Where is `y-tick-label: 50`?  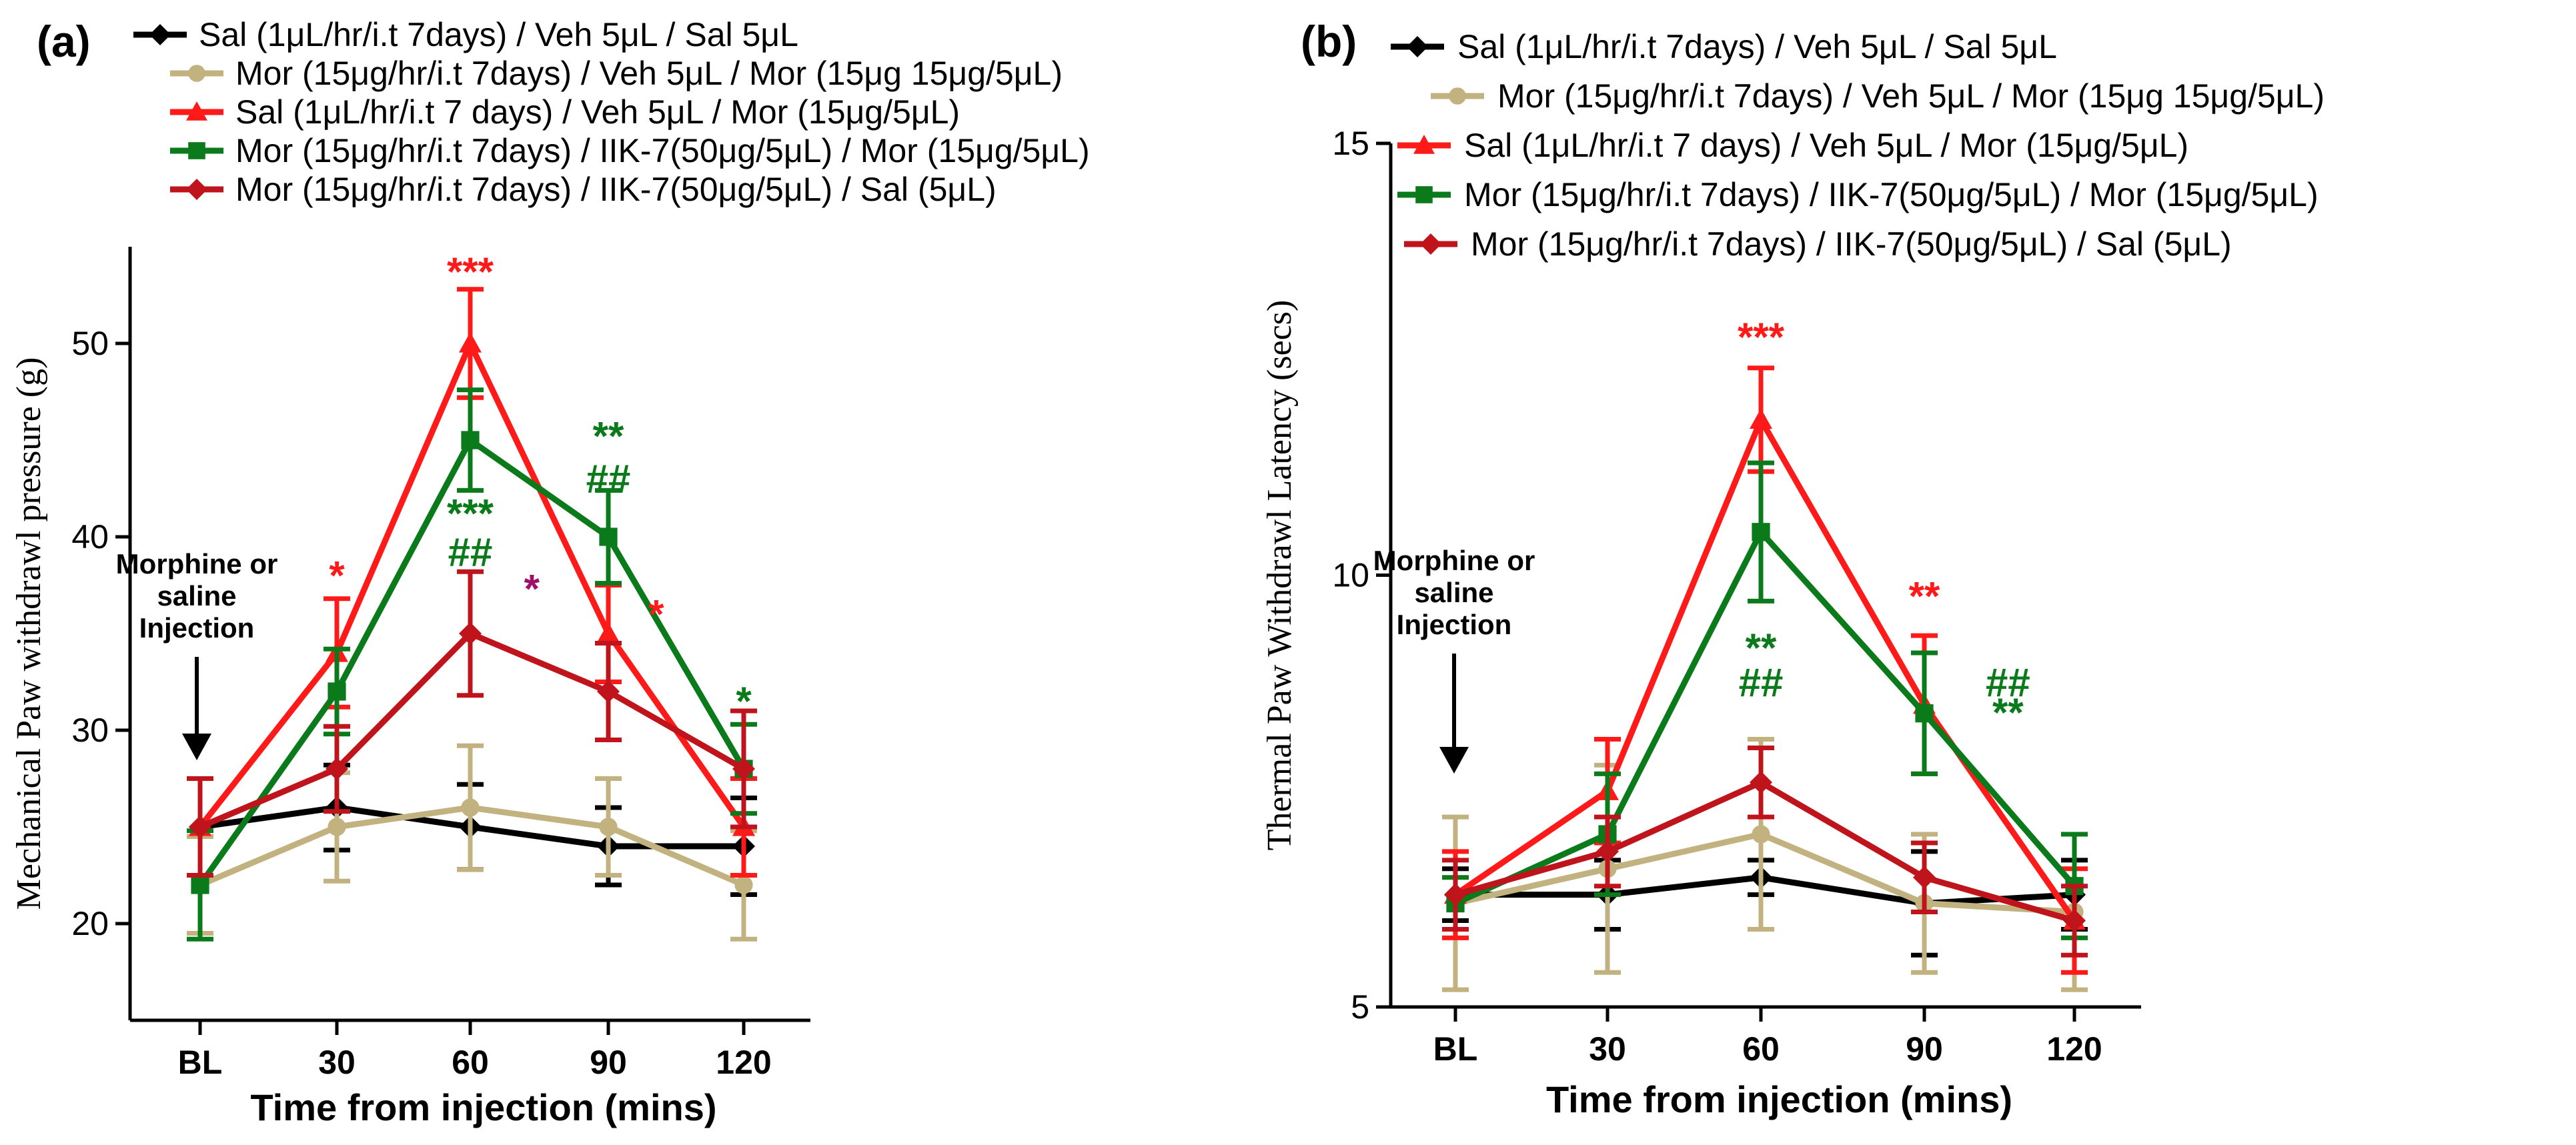 y-tick-label: 50 is located at coordinates (90, 344).